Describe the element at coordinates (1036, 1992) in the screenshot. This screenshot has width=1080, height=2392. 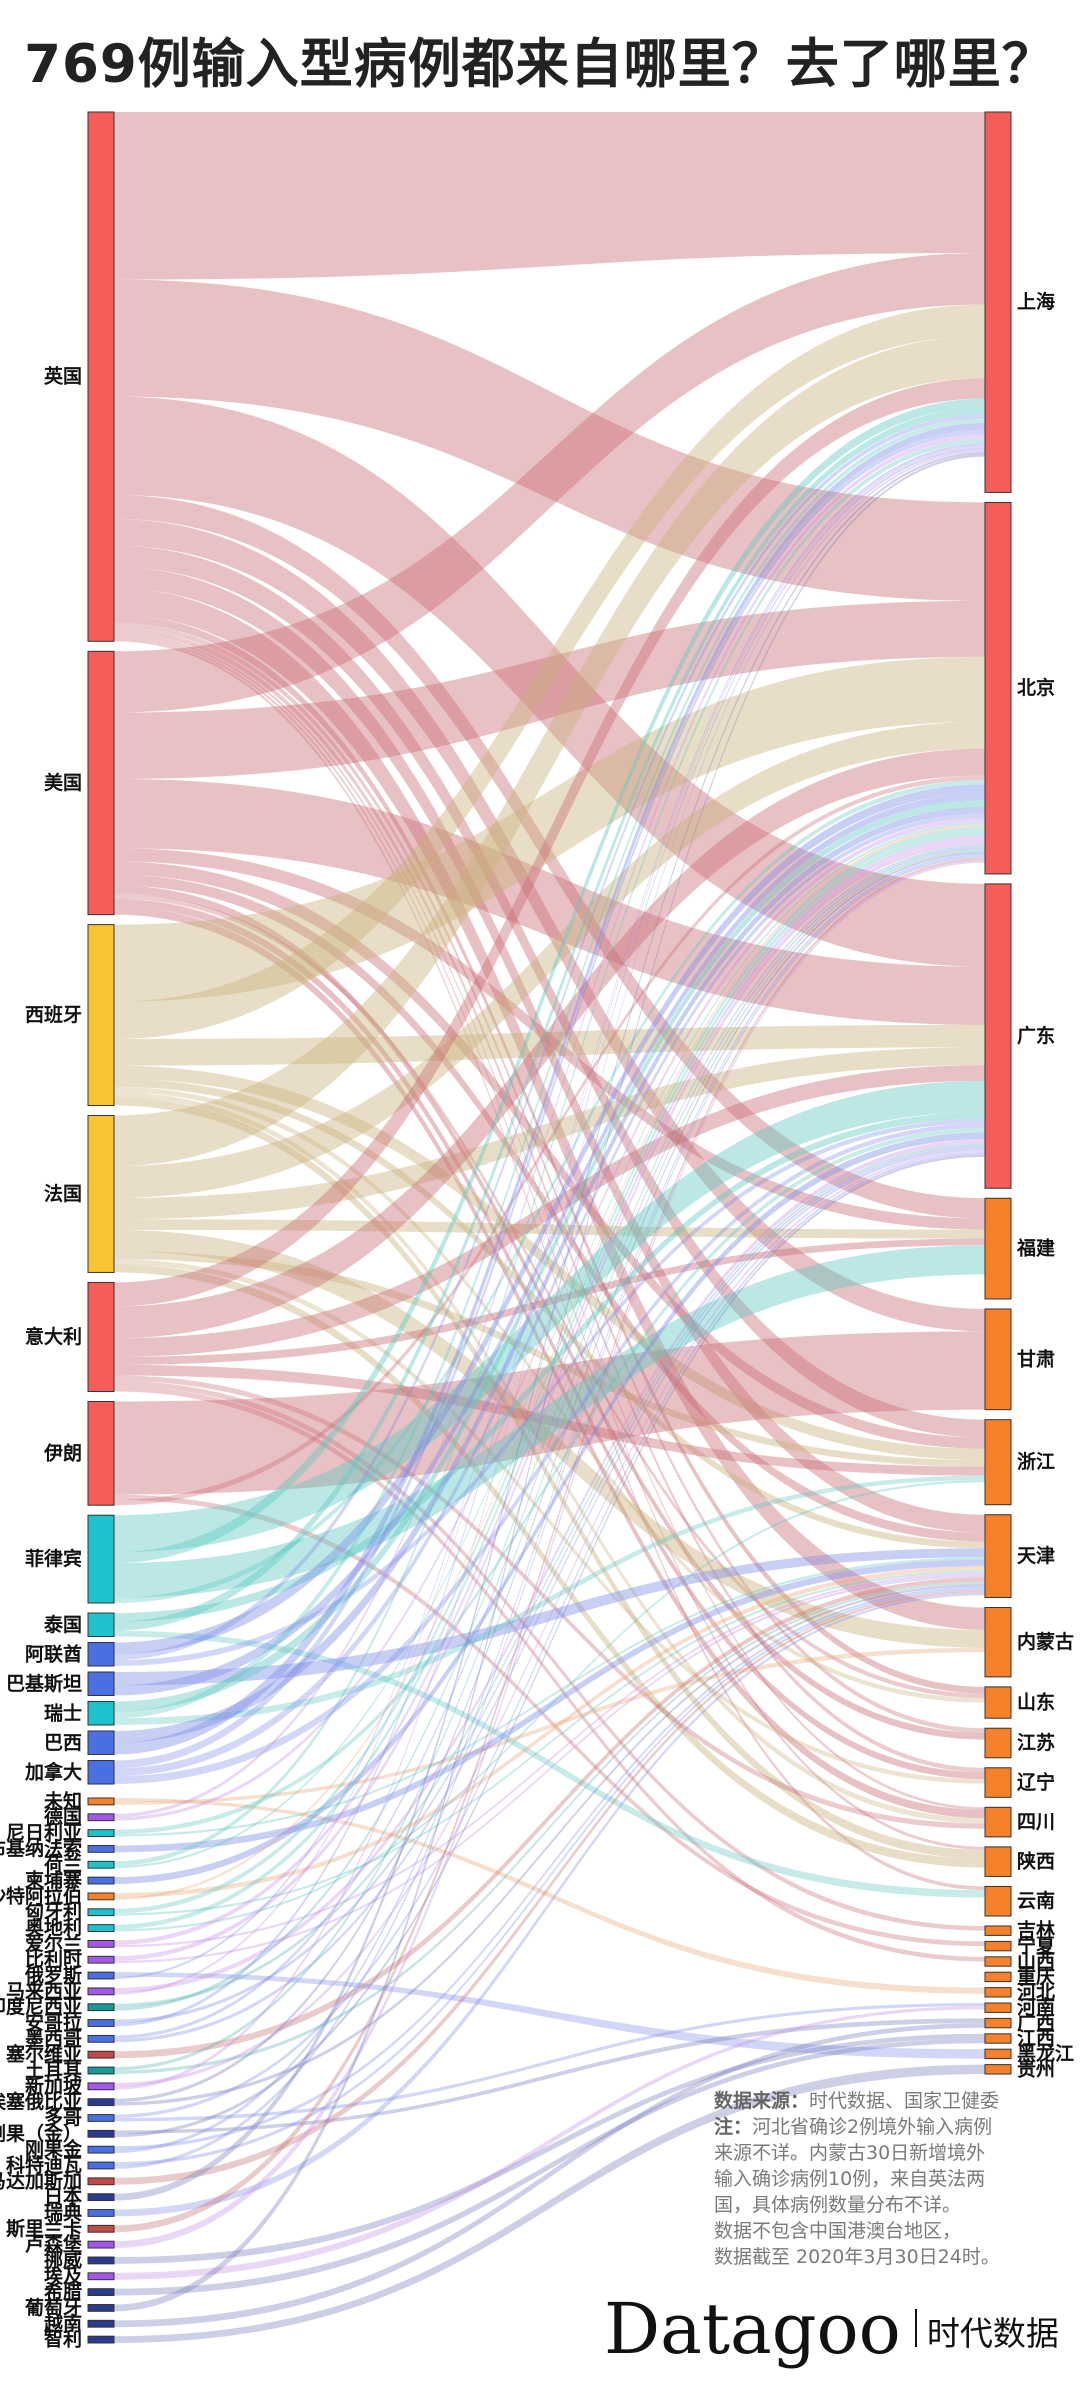
I see `target-label: 河北` at that location.